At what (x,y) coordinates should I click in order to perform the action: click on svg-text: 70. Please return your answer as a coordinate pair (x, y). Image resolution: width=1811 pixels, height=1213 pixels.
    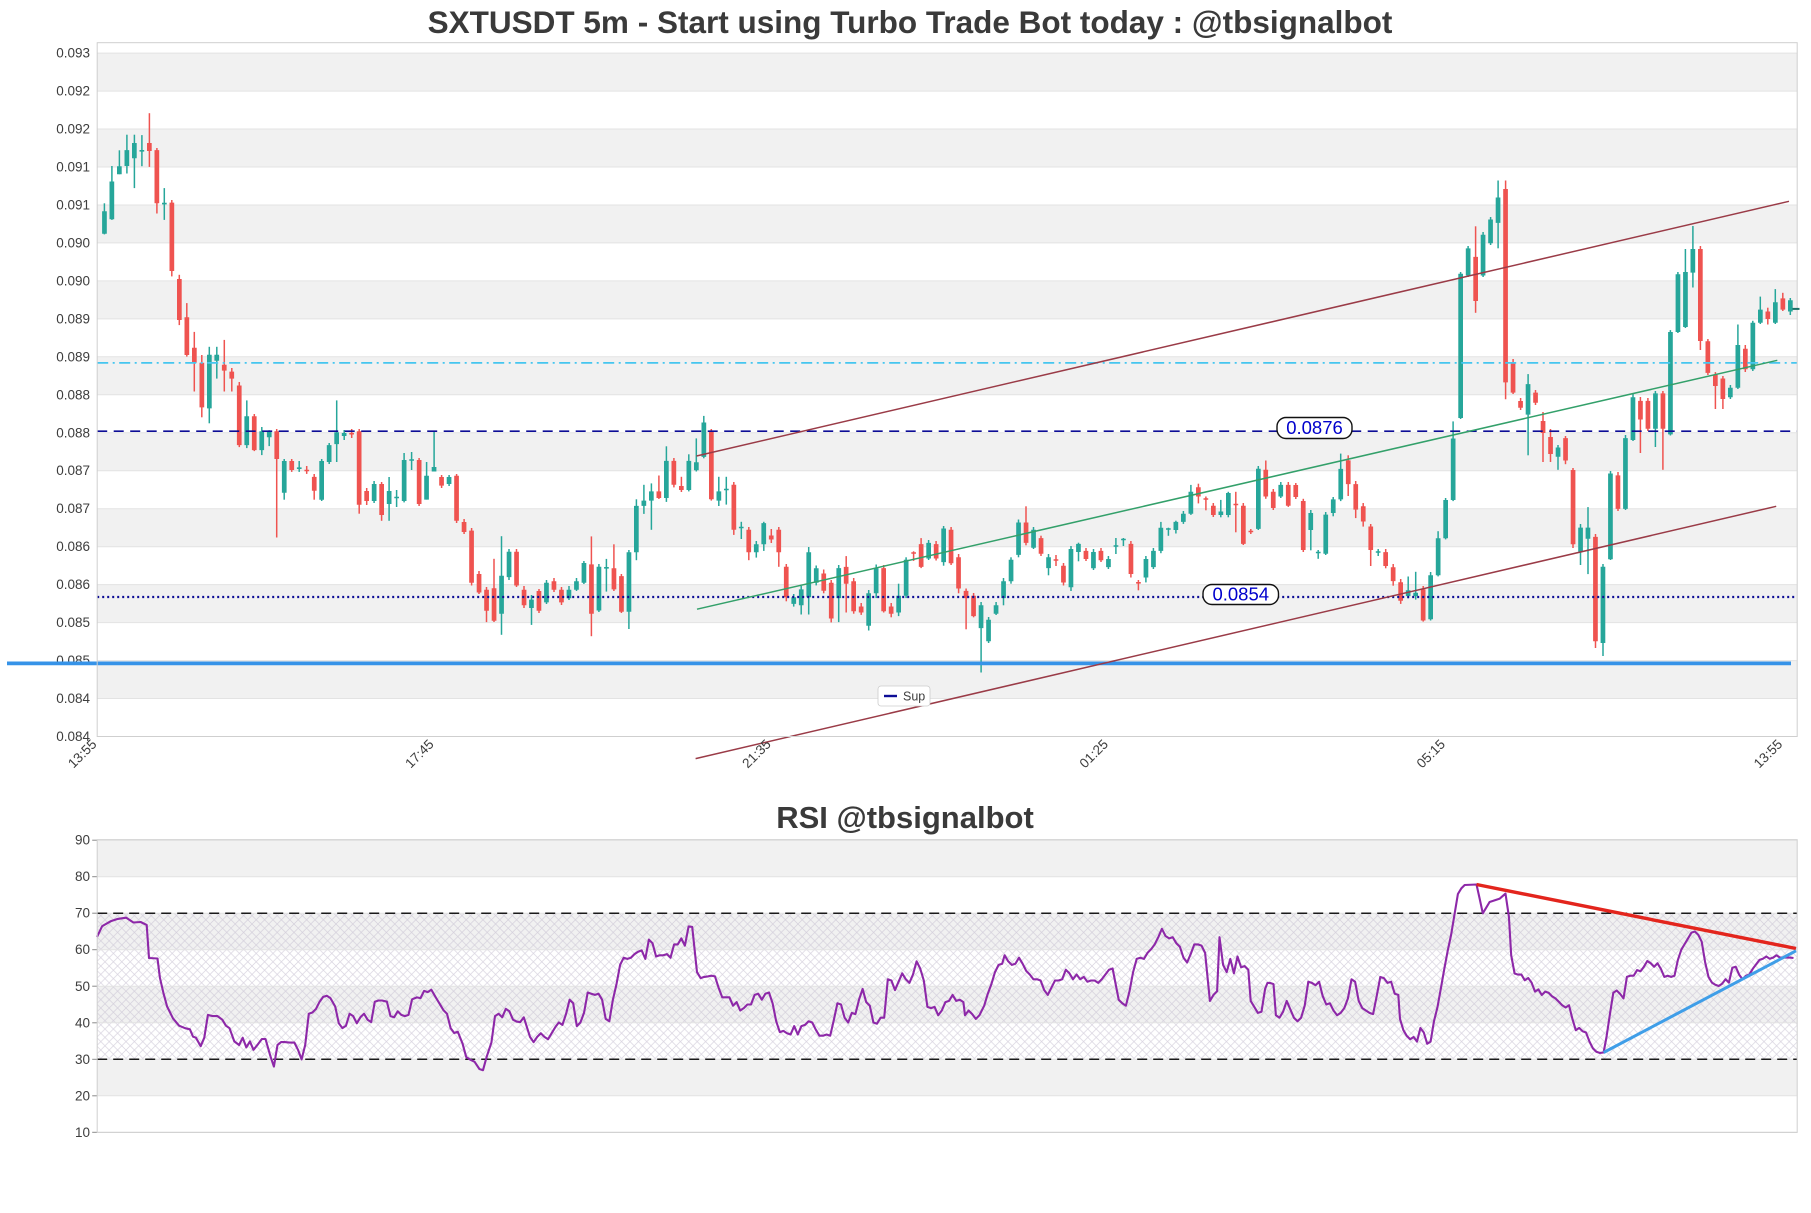
    Looking at the image, I should click on (82, 913).